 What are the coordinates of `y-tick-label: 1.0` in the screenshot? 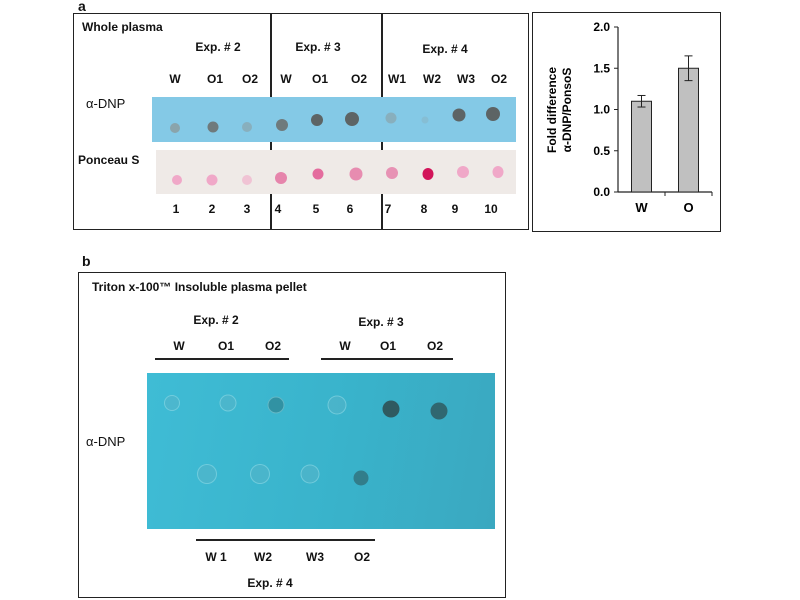 It's located at (601, 110).